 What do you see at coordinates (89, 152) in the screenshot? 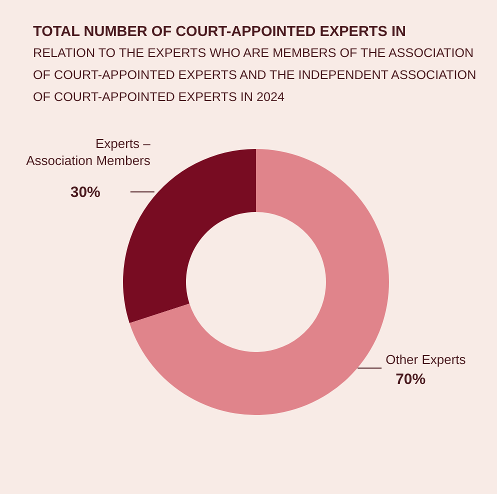
I see `slice-label: Experts – Association Members` at bounding box center [89, 152].